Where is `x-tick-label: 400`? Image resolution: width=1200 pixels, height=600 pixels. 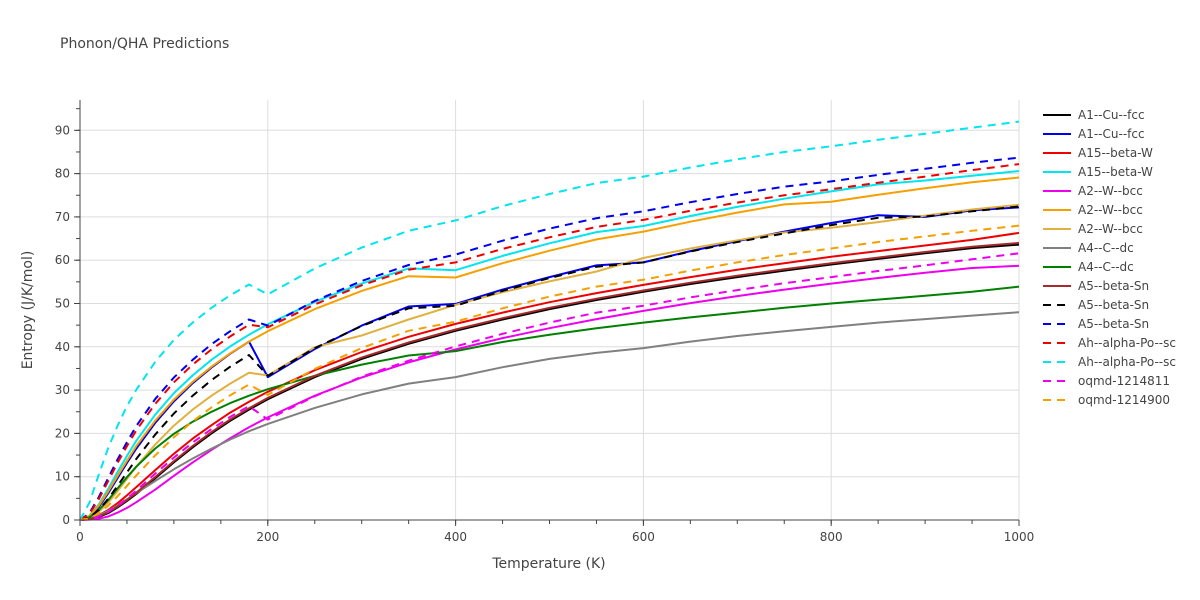
x-tick-label: 400 is located at coordinates (455, 537).